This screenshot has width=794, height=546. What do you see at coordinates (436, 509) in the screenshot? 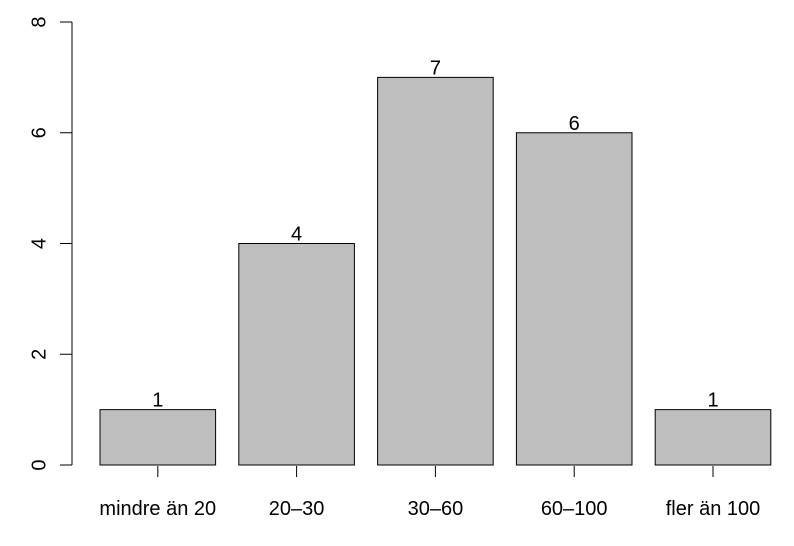
I see `x-tick-label: 30–60` at bounding box center [436, 509].